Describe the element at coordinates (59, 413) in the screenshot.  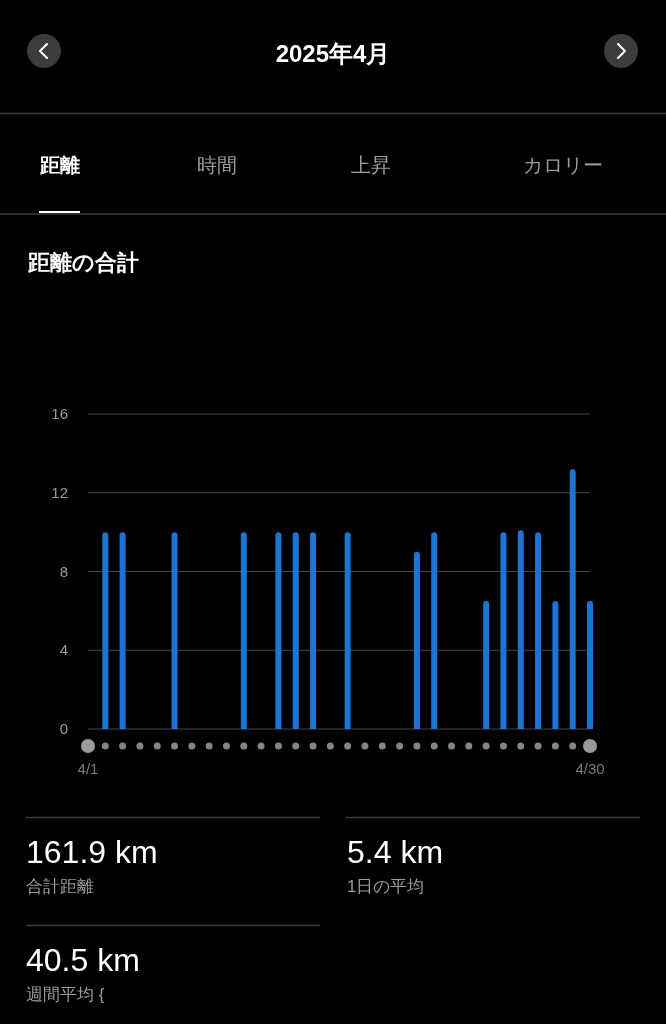
I see `ytick-label: 16` at that location.